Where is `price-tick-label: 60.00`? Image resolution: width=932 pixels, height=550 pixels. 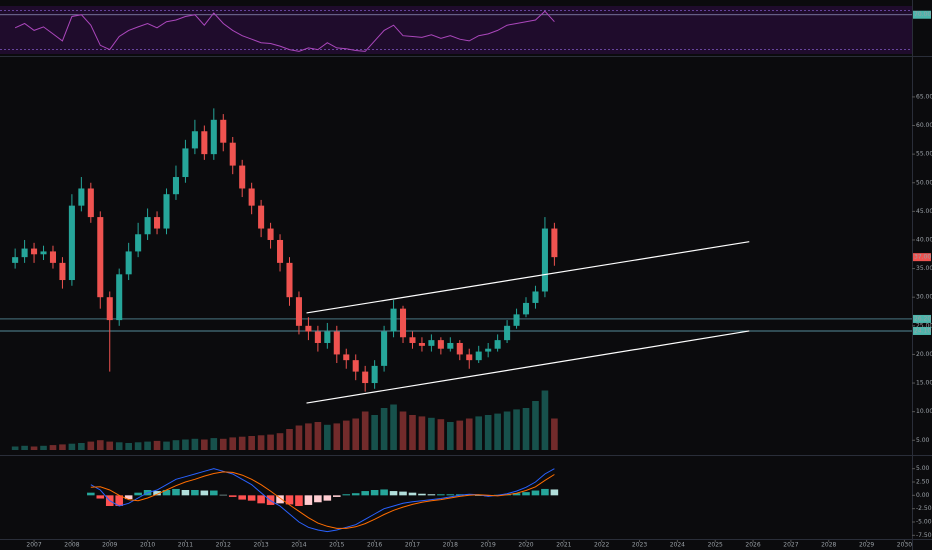 price-tick-label: 60.00 is located at coordinates (924, 125).